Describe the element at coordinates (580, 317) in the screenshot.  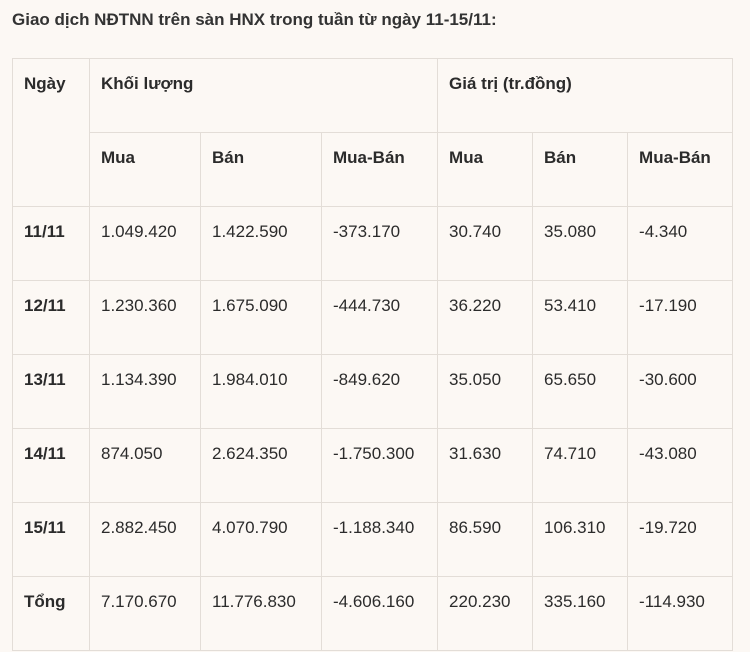
I see `cell-gt-ban: 53.410` at that location.